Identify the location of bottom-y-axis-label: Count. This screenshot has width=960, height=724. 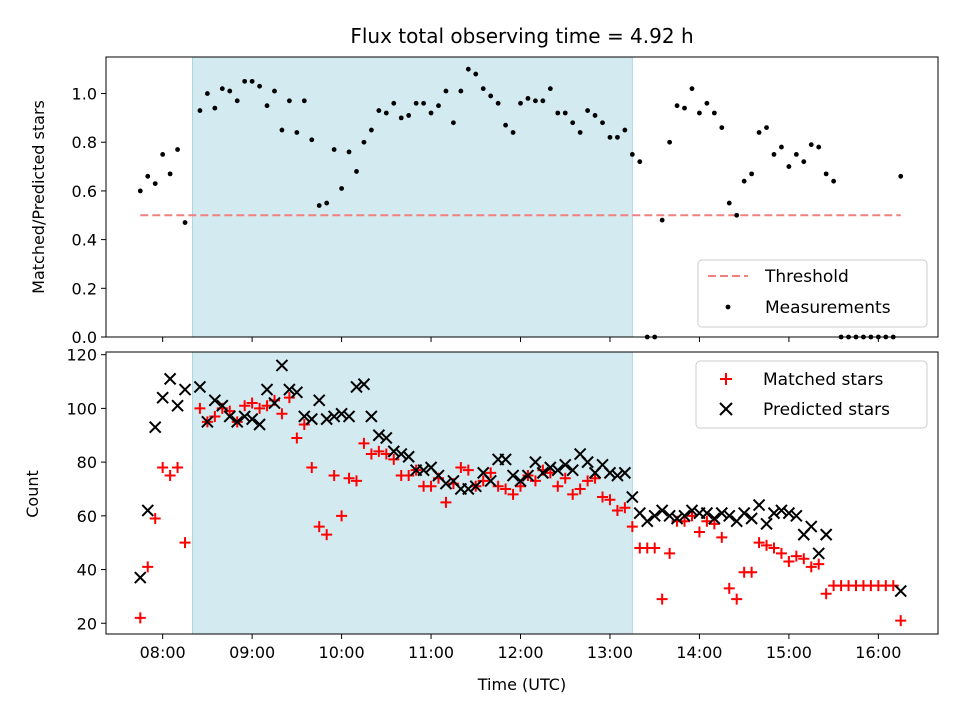
(32, 494).